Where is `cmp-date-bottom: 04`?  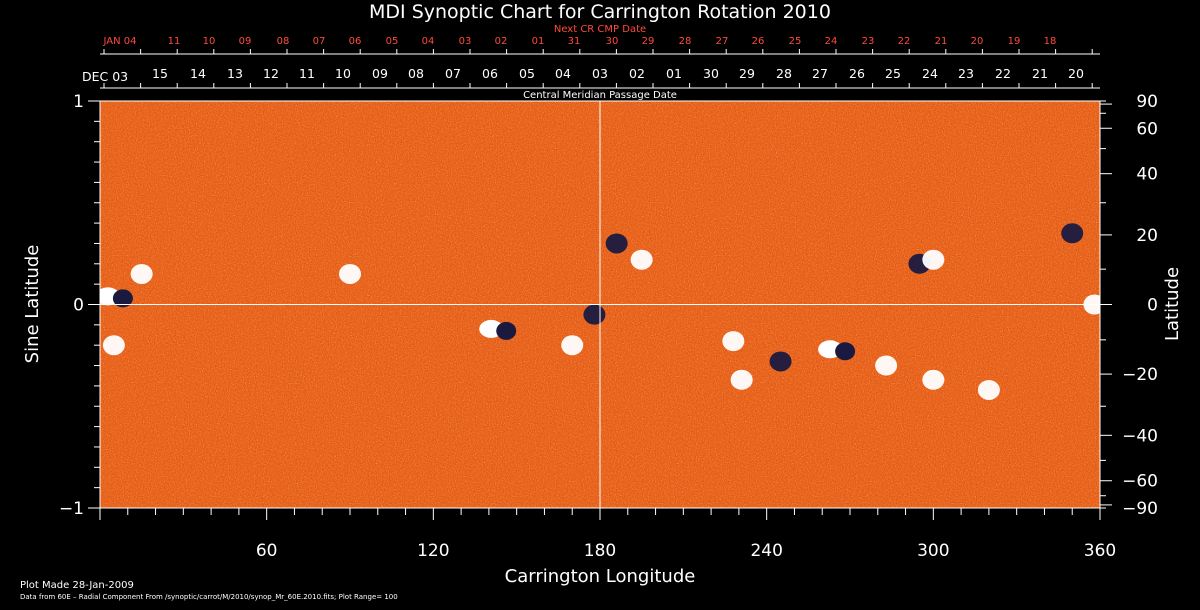 cmp-date-bottom: 04 is located at coordinates (563, 73).